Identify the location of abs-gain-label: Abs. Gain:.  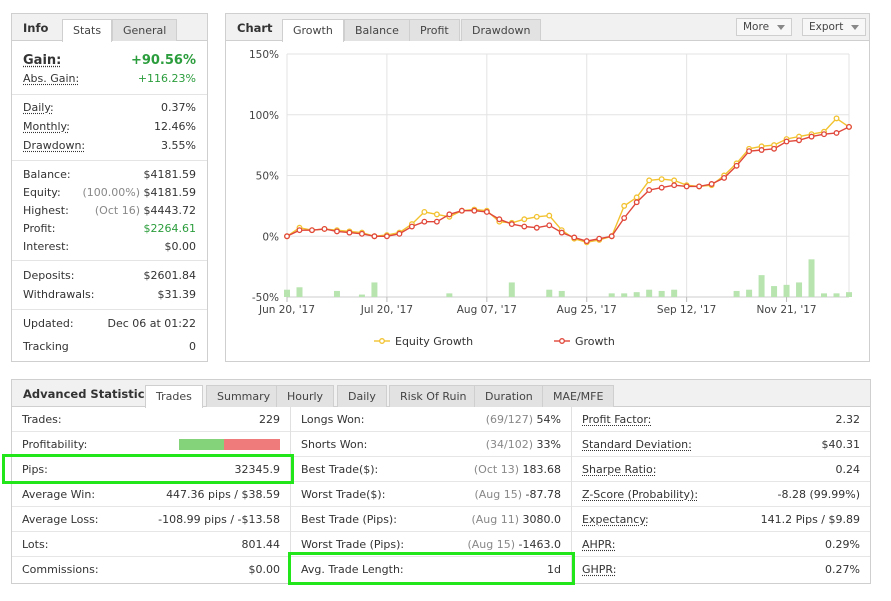
(51, 78).